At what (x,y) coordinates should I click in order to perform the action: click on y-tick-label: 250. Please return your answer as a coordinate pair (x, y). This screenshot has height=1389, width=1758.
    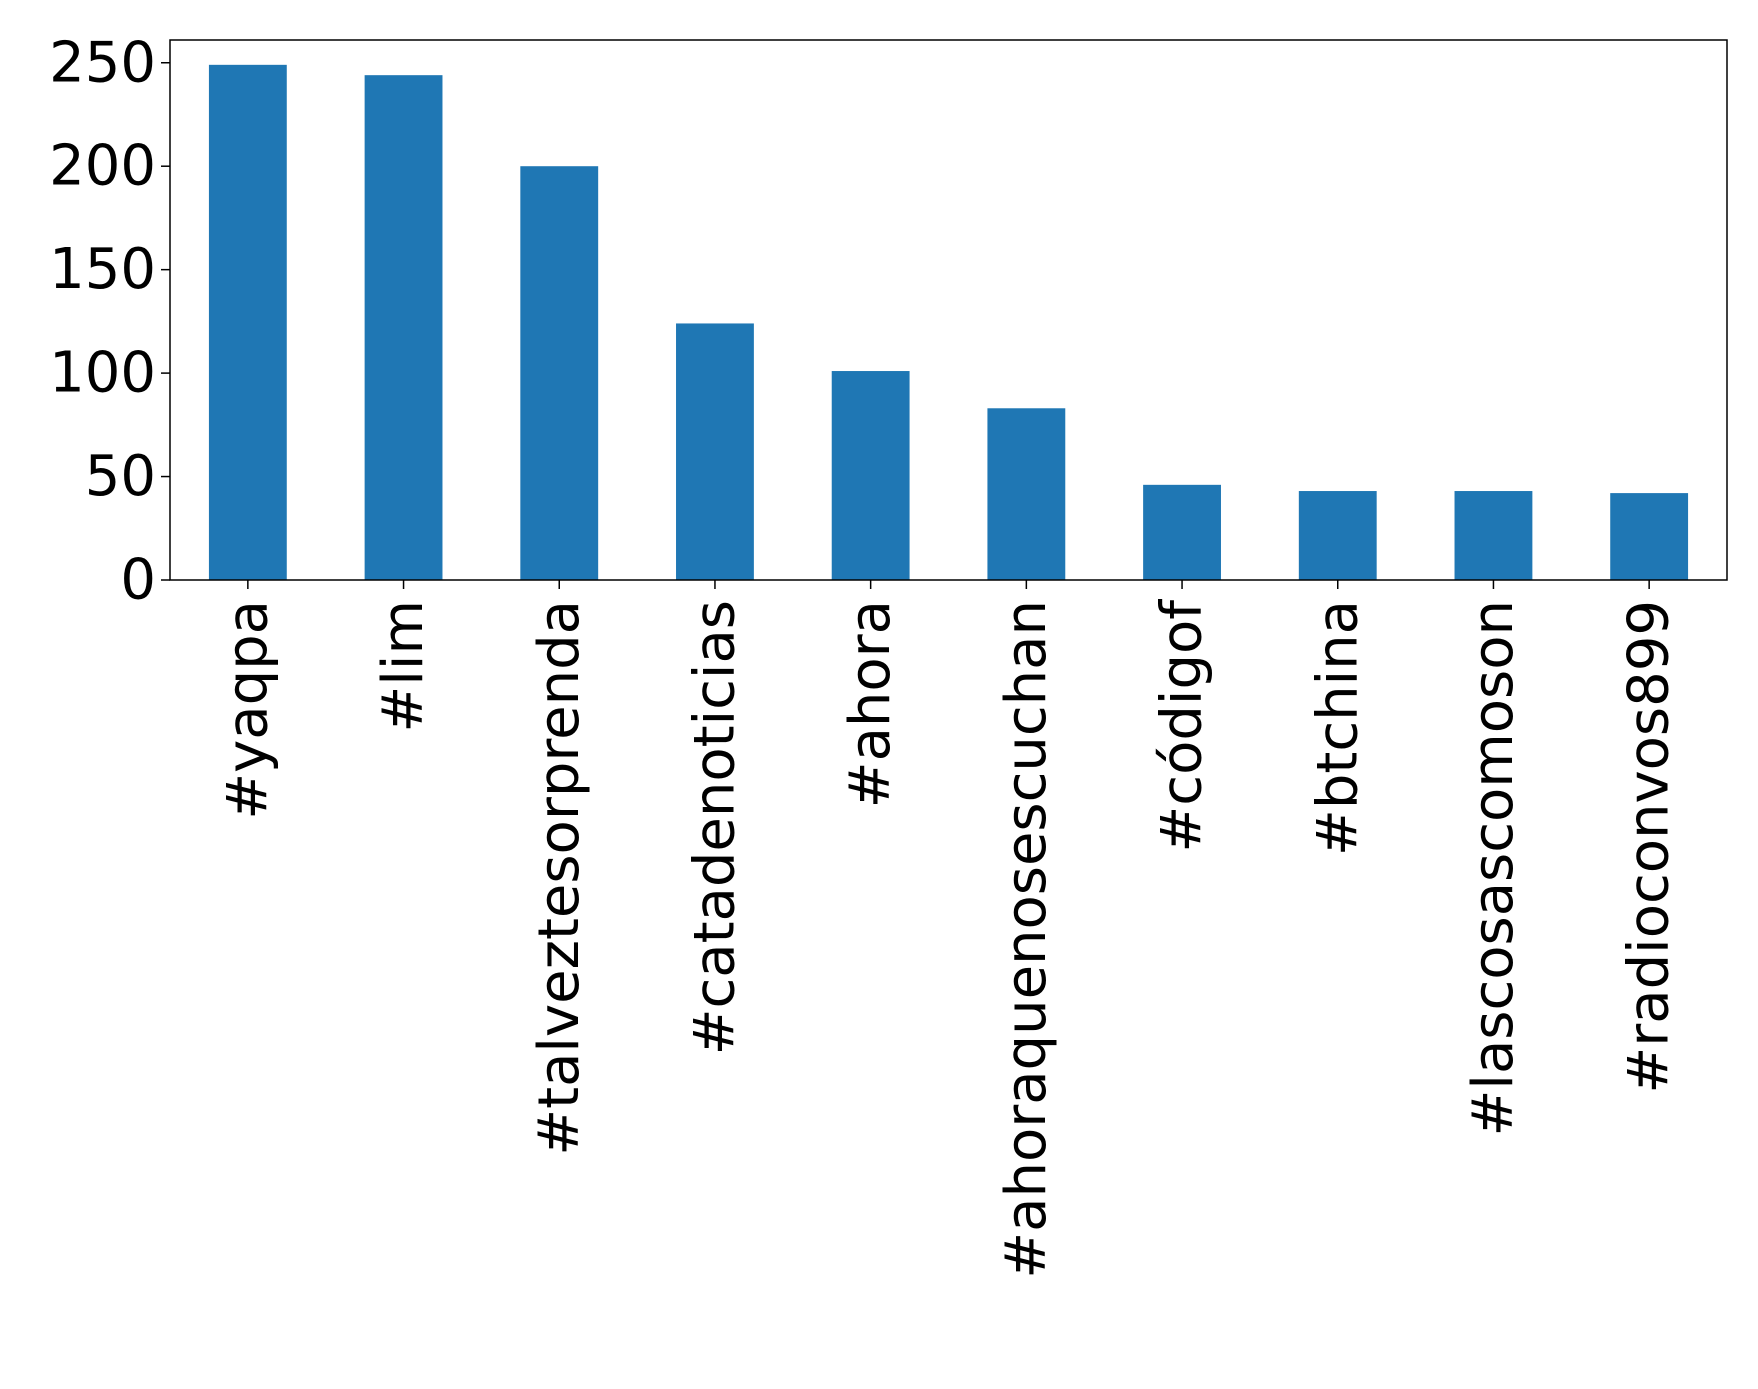
    Looking at the image, I should click on (102, 62).